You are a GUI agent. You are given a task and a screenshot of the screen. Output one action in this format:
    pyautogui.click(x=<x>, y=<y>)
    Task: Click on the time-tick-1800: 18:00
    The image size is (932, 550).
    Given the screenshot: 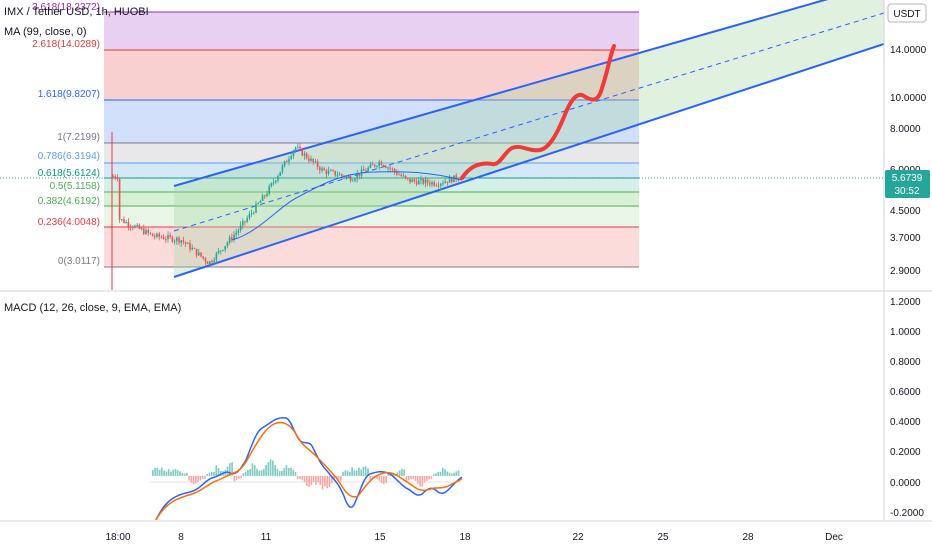 What is the action you would take?
    pyautogui.click(x=117, y=537)
    